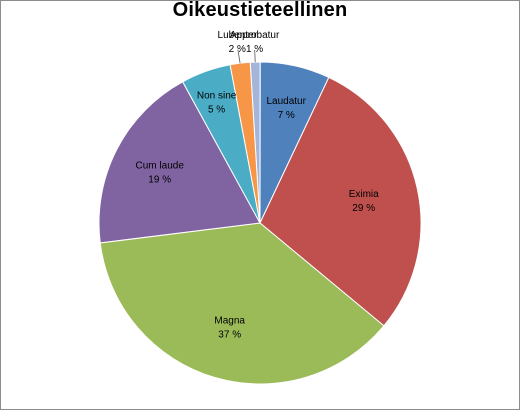  What do you see at coordinates (229, 321) in the screenshot?
I see `slice-label-magna: Magna` at bounding box center [229, 321].